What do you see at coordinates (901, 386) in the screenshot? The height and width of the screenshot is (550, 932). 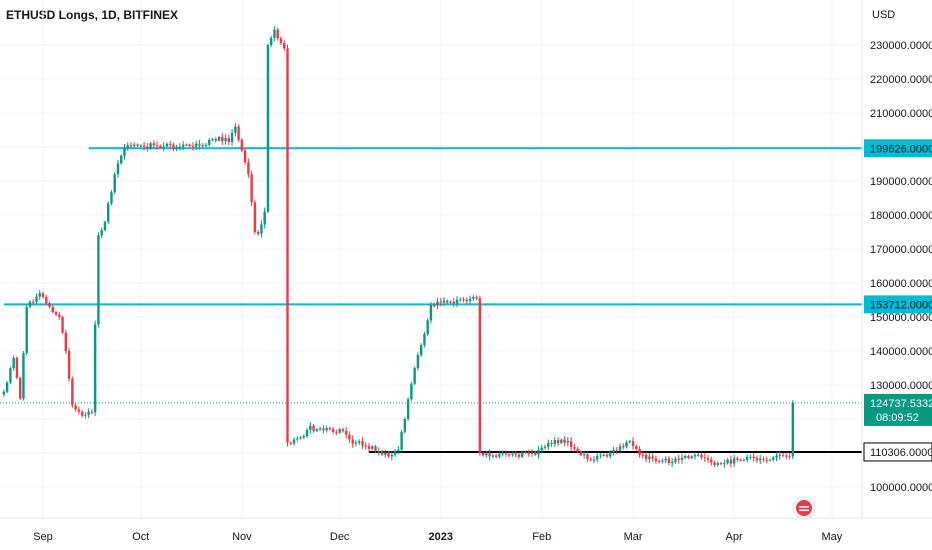 I see `y-tick-label: 130000.0000` at bounding box center [901, 386].